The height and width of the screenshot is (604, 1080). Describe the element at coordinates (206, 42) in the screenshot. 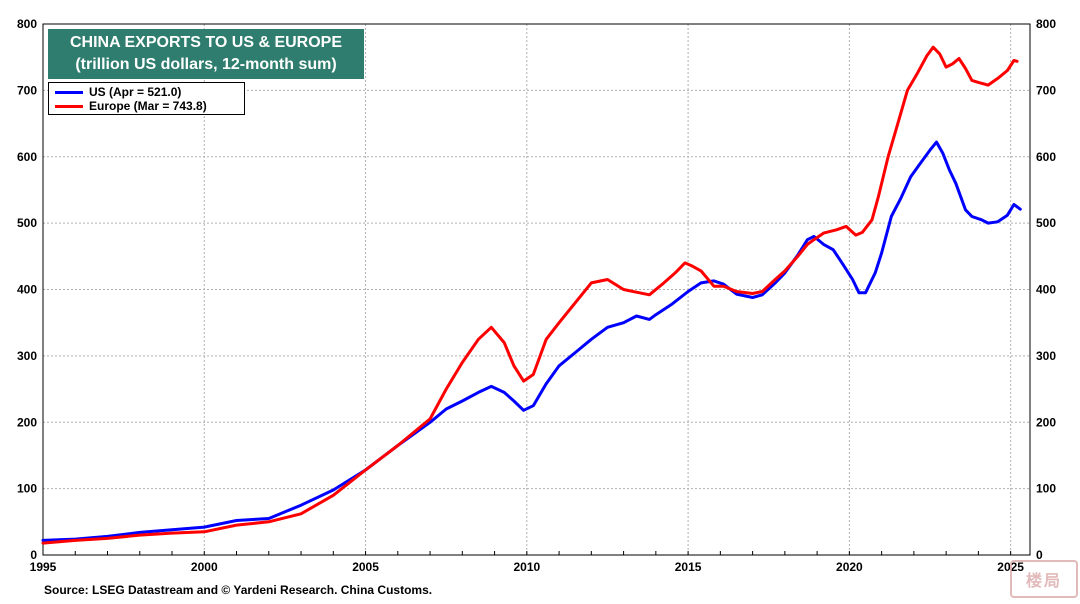

I see `chart-title: CHINA EXPORTS TO US & EUROPE` at that location.